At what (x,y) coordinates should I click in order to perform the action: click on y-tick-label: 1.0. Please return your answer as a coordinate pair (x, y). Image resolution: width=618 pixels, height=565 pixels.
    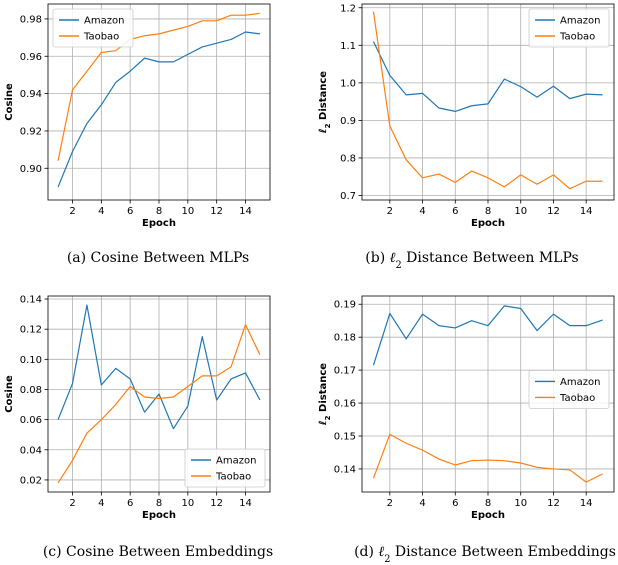
    Looking at the image, I should click on (348, 83).